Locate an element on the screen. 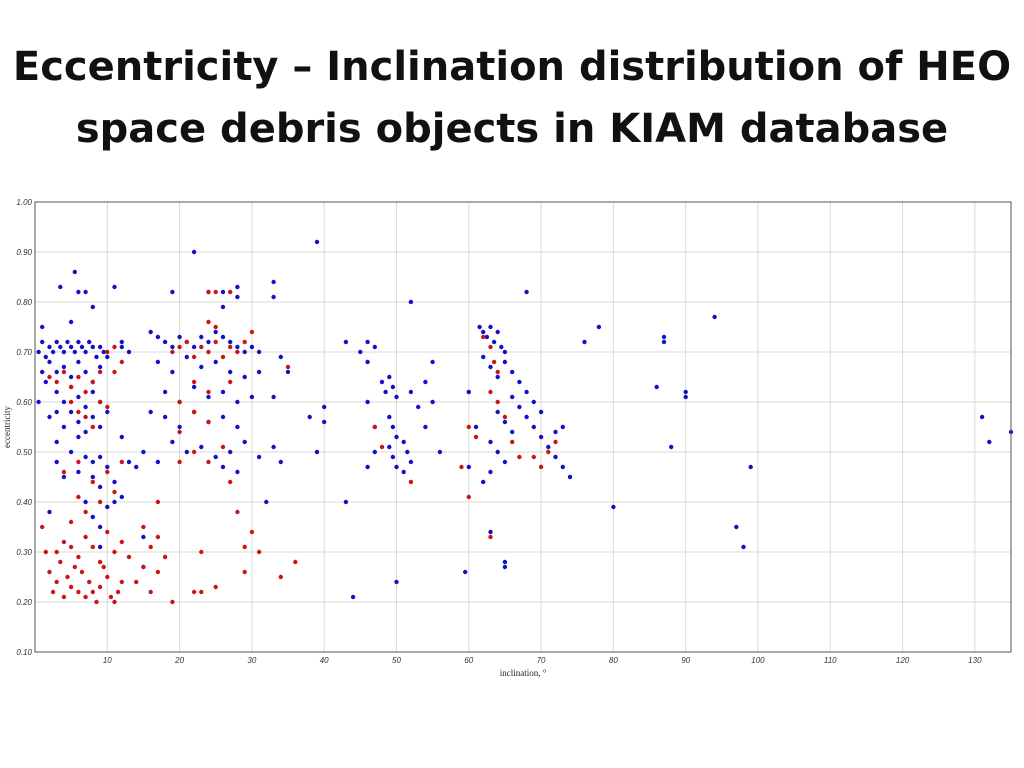 The width and height of the screenshot is (1024, 768). x-tick-label: 110 is located at coordinates (830, 660).